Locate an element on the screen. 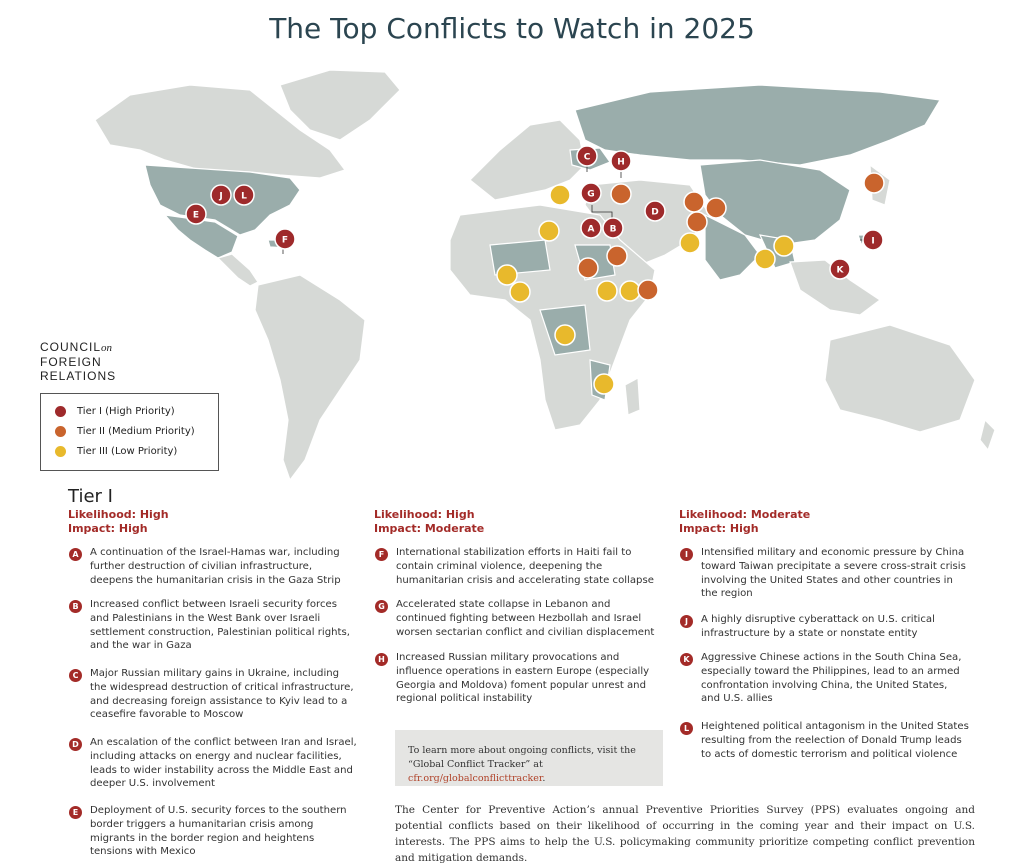  legend-item-tier1: Tier I (High Priority) is located at coordinates (115, 411).